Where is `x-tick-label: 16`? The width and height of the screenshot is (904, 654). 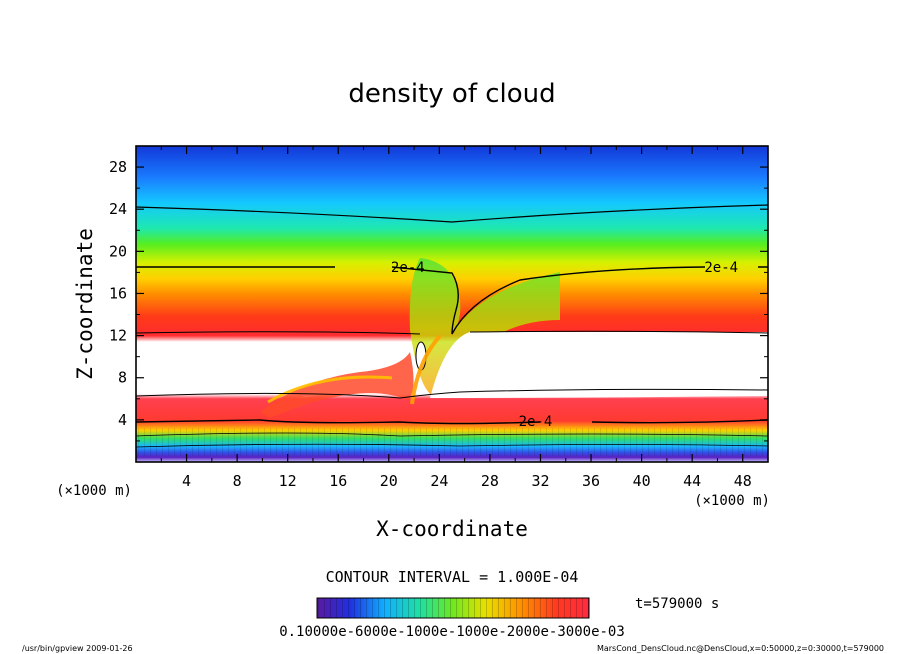
x-tick-label: 16 is located at coordinates (338, 481).